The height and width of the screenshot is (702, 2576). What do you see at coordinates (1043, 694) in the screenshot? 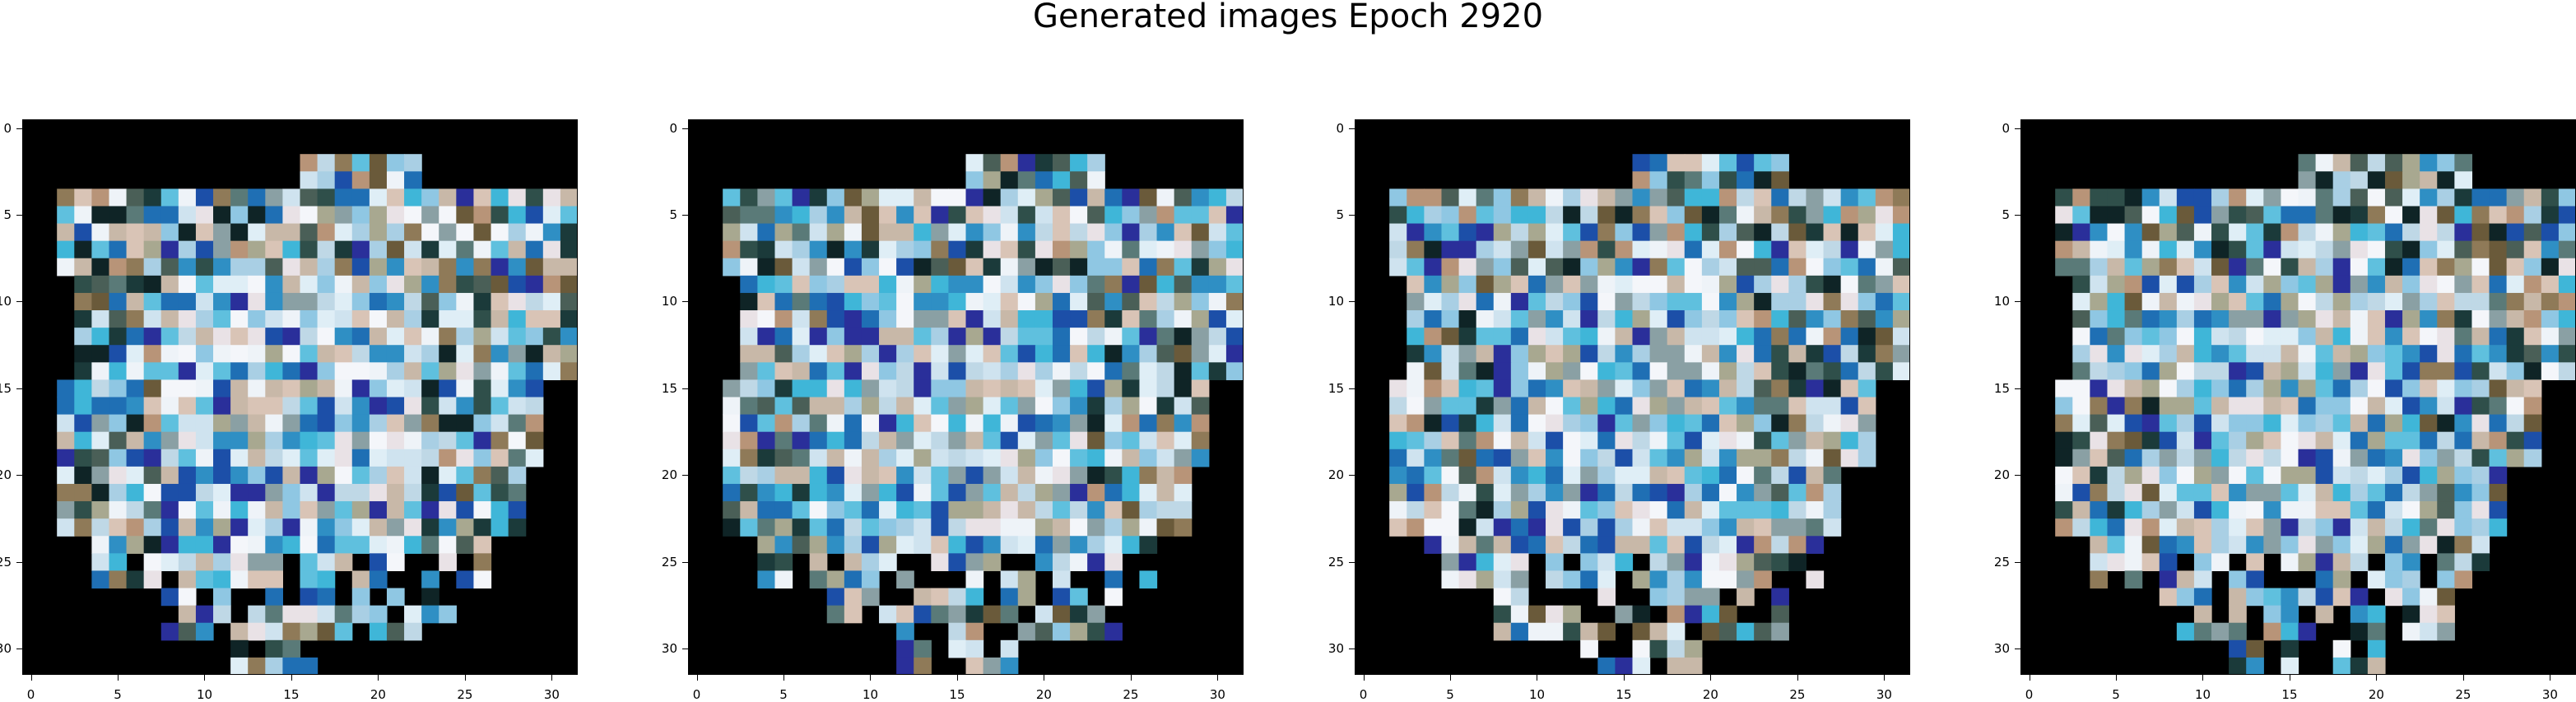
I see `x-tick-label: 20` at bounding box center [1043, 694].